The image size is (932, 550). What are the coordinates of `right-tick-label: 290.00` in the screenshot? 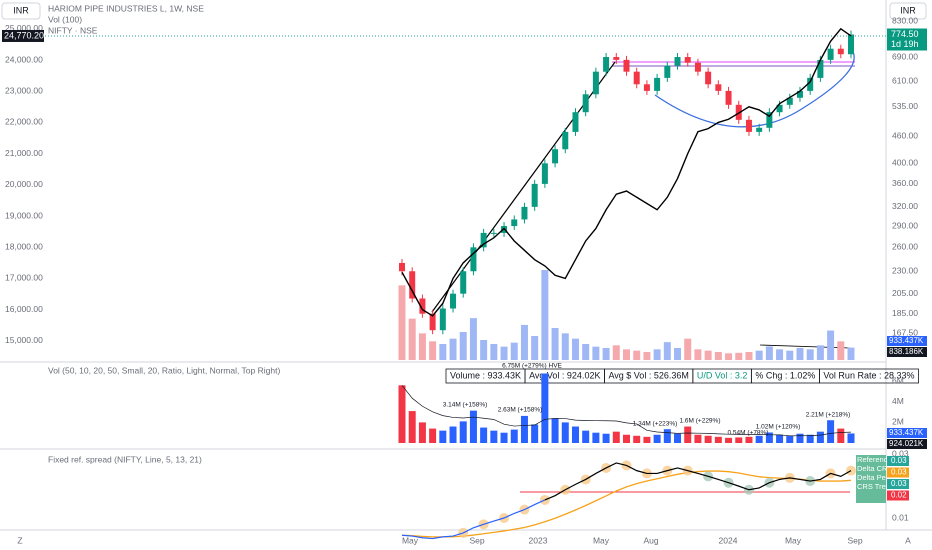 It's located at (905, 225).